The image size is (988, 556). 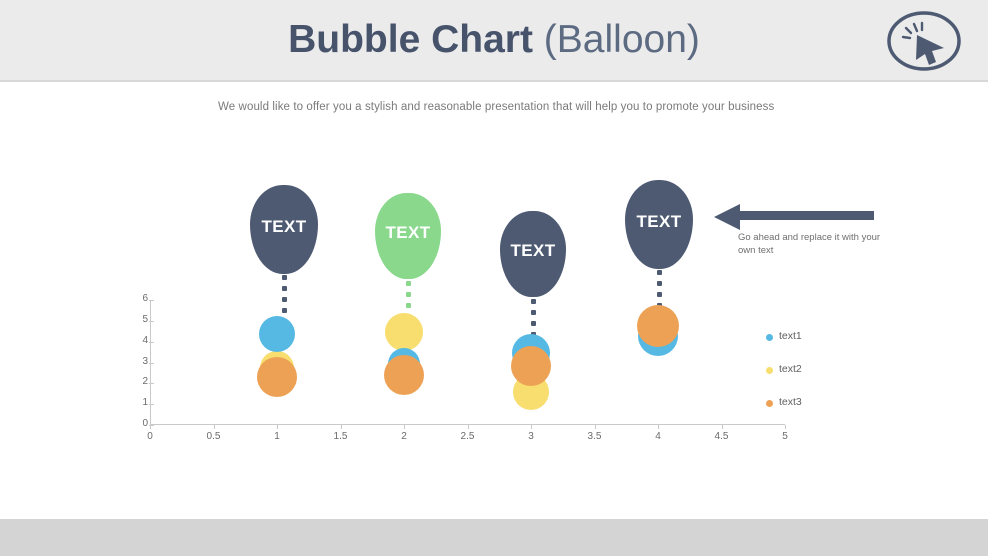 I want to click on balloon-4: TEXT, so click(x=659, y=225).